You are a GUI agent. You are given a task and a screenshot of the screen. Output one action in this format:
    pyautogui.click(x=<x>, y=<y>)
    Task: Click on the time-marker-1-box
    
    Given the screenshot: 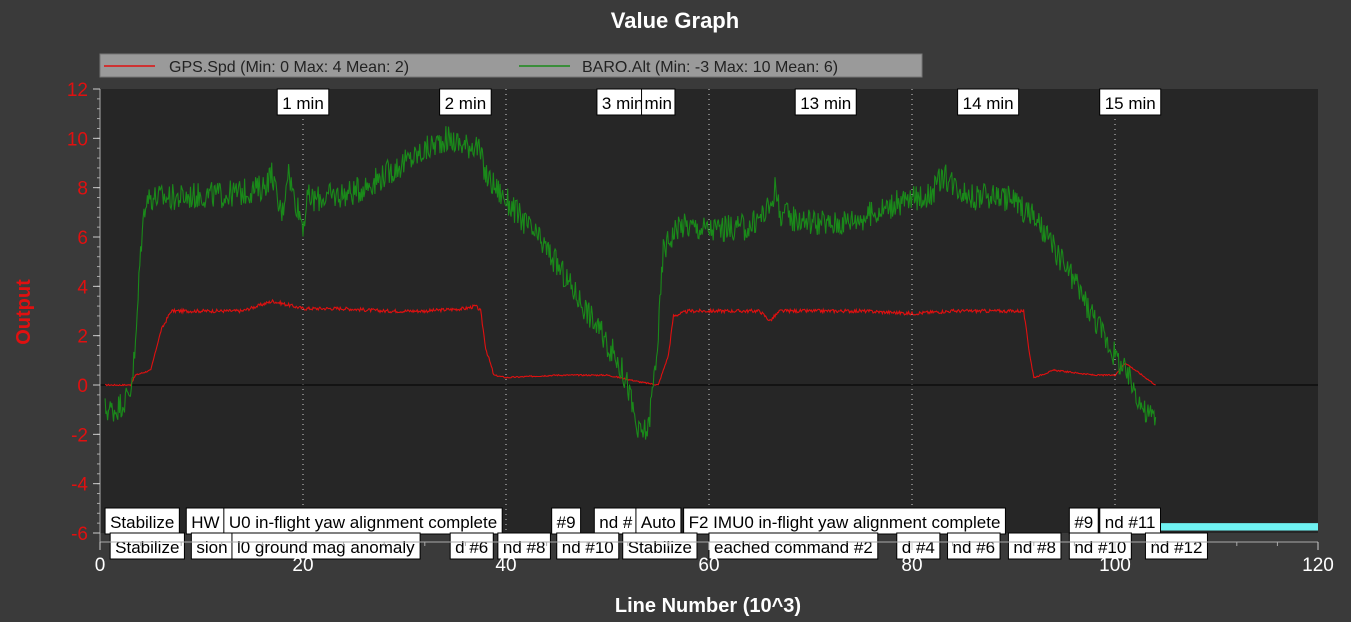 What is the action you would take?
    pyautogui.click(x=465, y=102)
    